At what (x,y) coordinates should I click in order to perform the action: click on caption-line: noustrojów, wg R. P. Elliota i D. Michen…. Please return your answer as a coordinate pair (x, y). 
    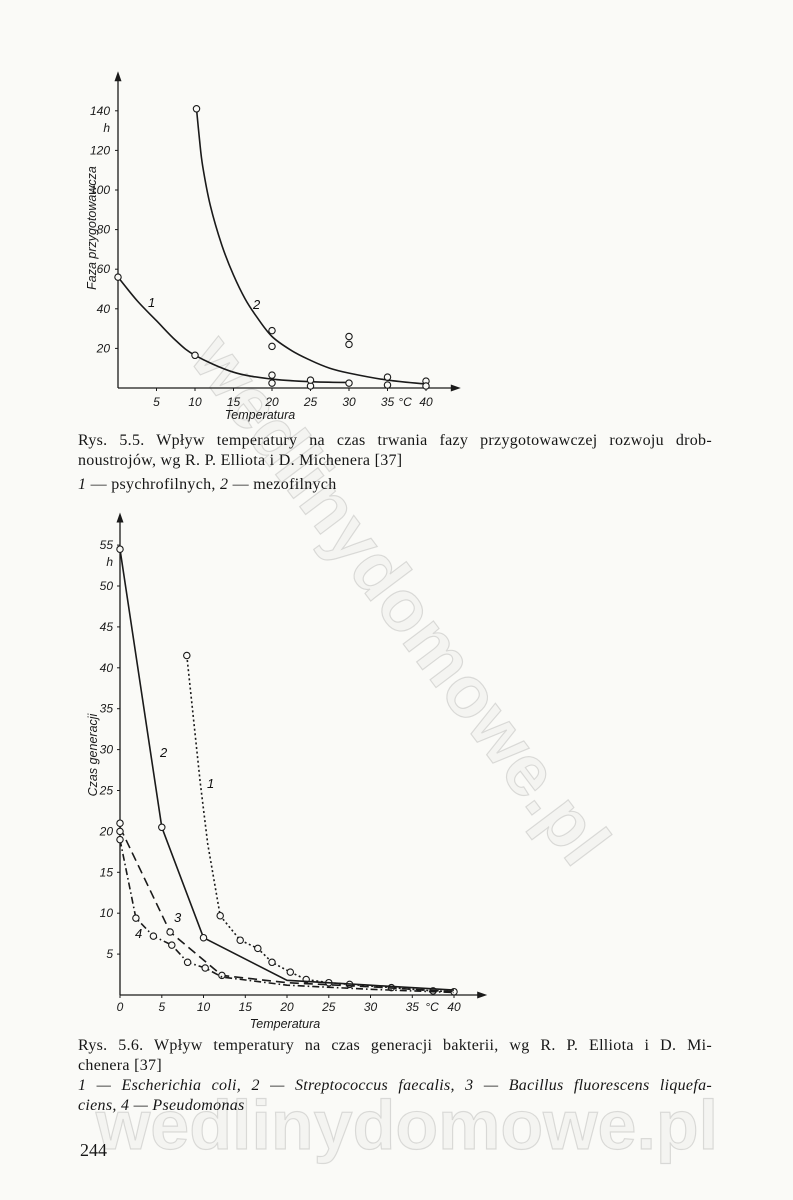
    Looking at the image, I should click on (240, 460).